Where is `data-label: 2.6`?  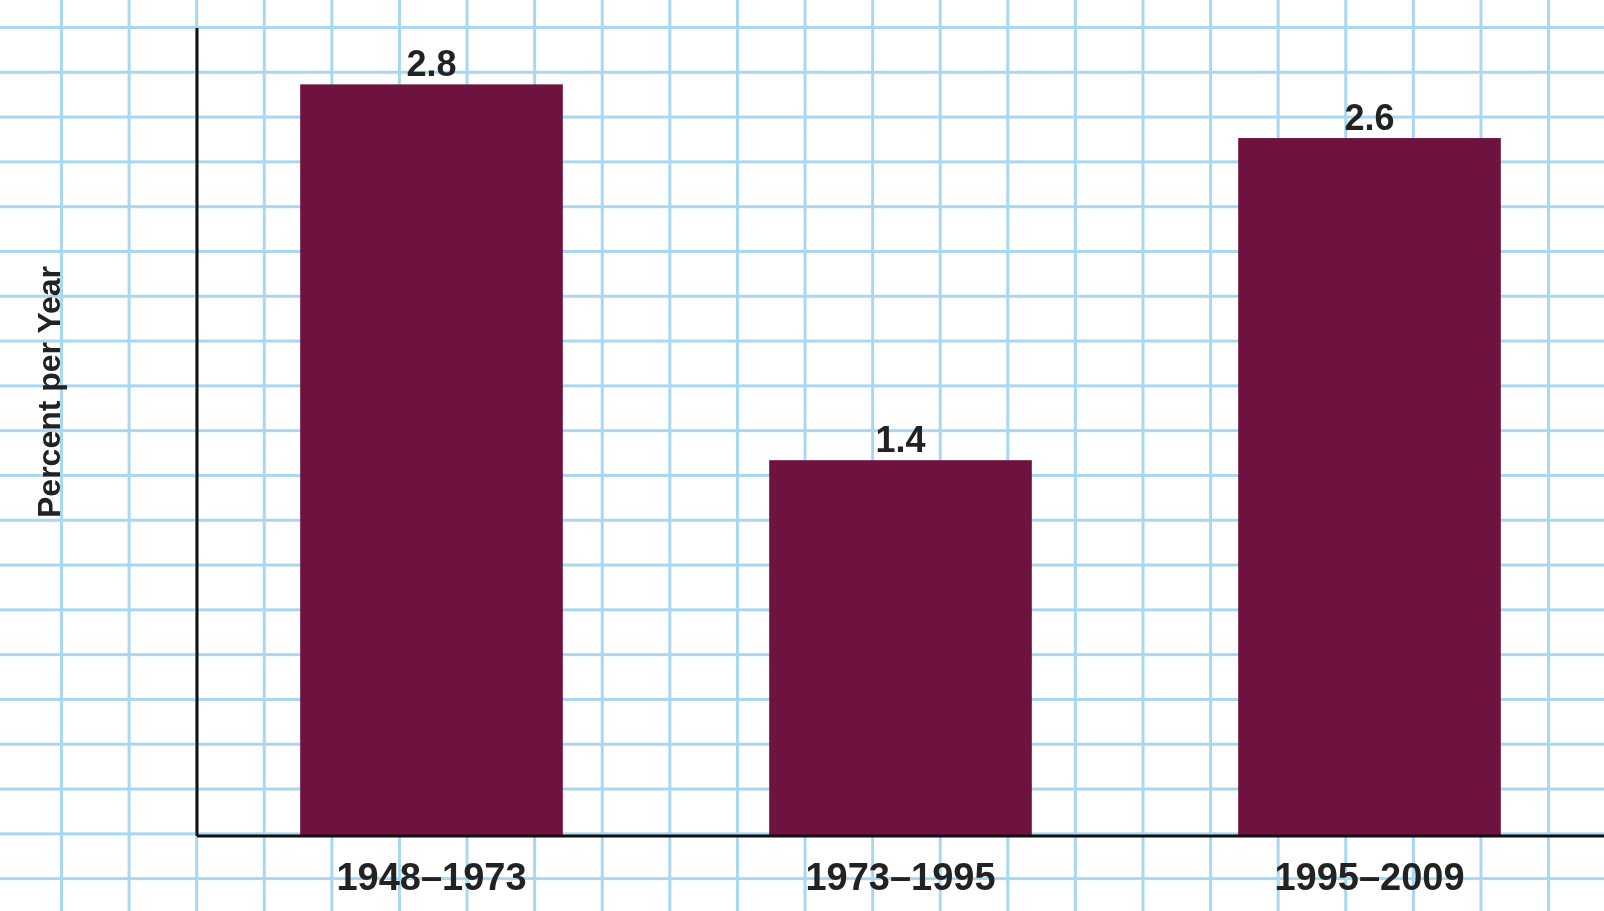
data-label: 2.6 is located at coordinates (1369, 118).